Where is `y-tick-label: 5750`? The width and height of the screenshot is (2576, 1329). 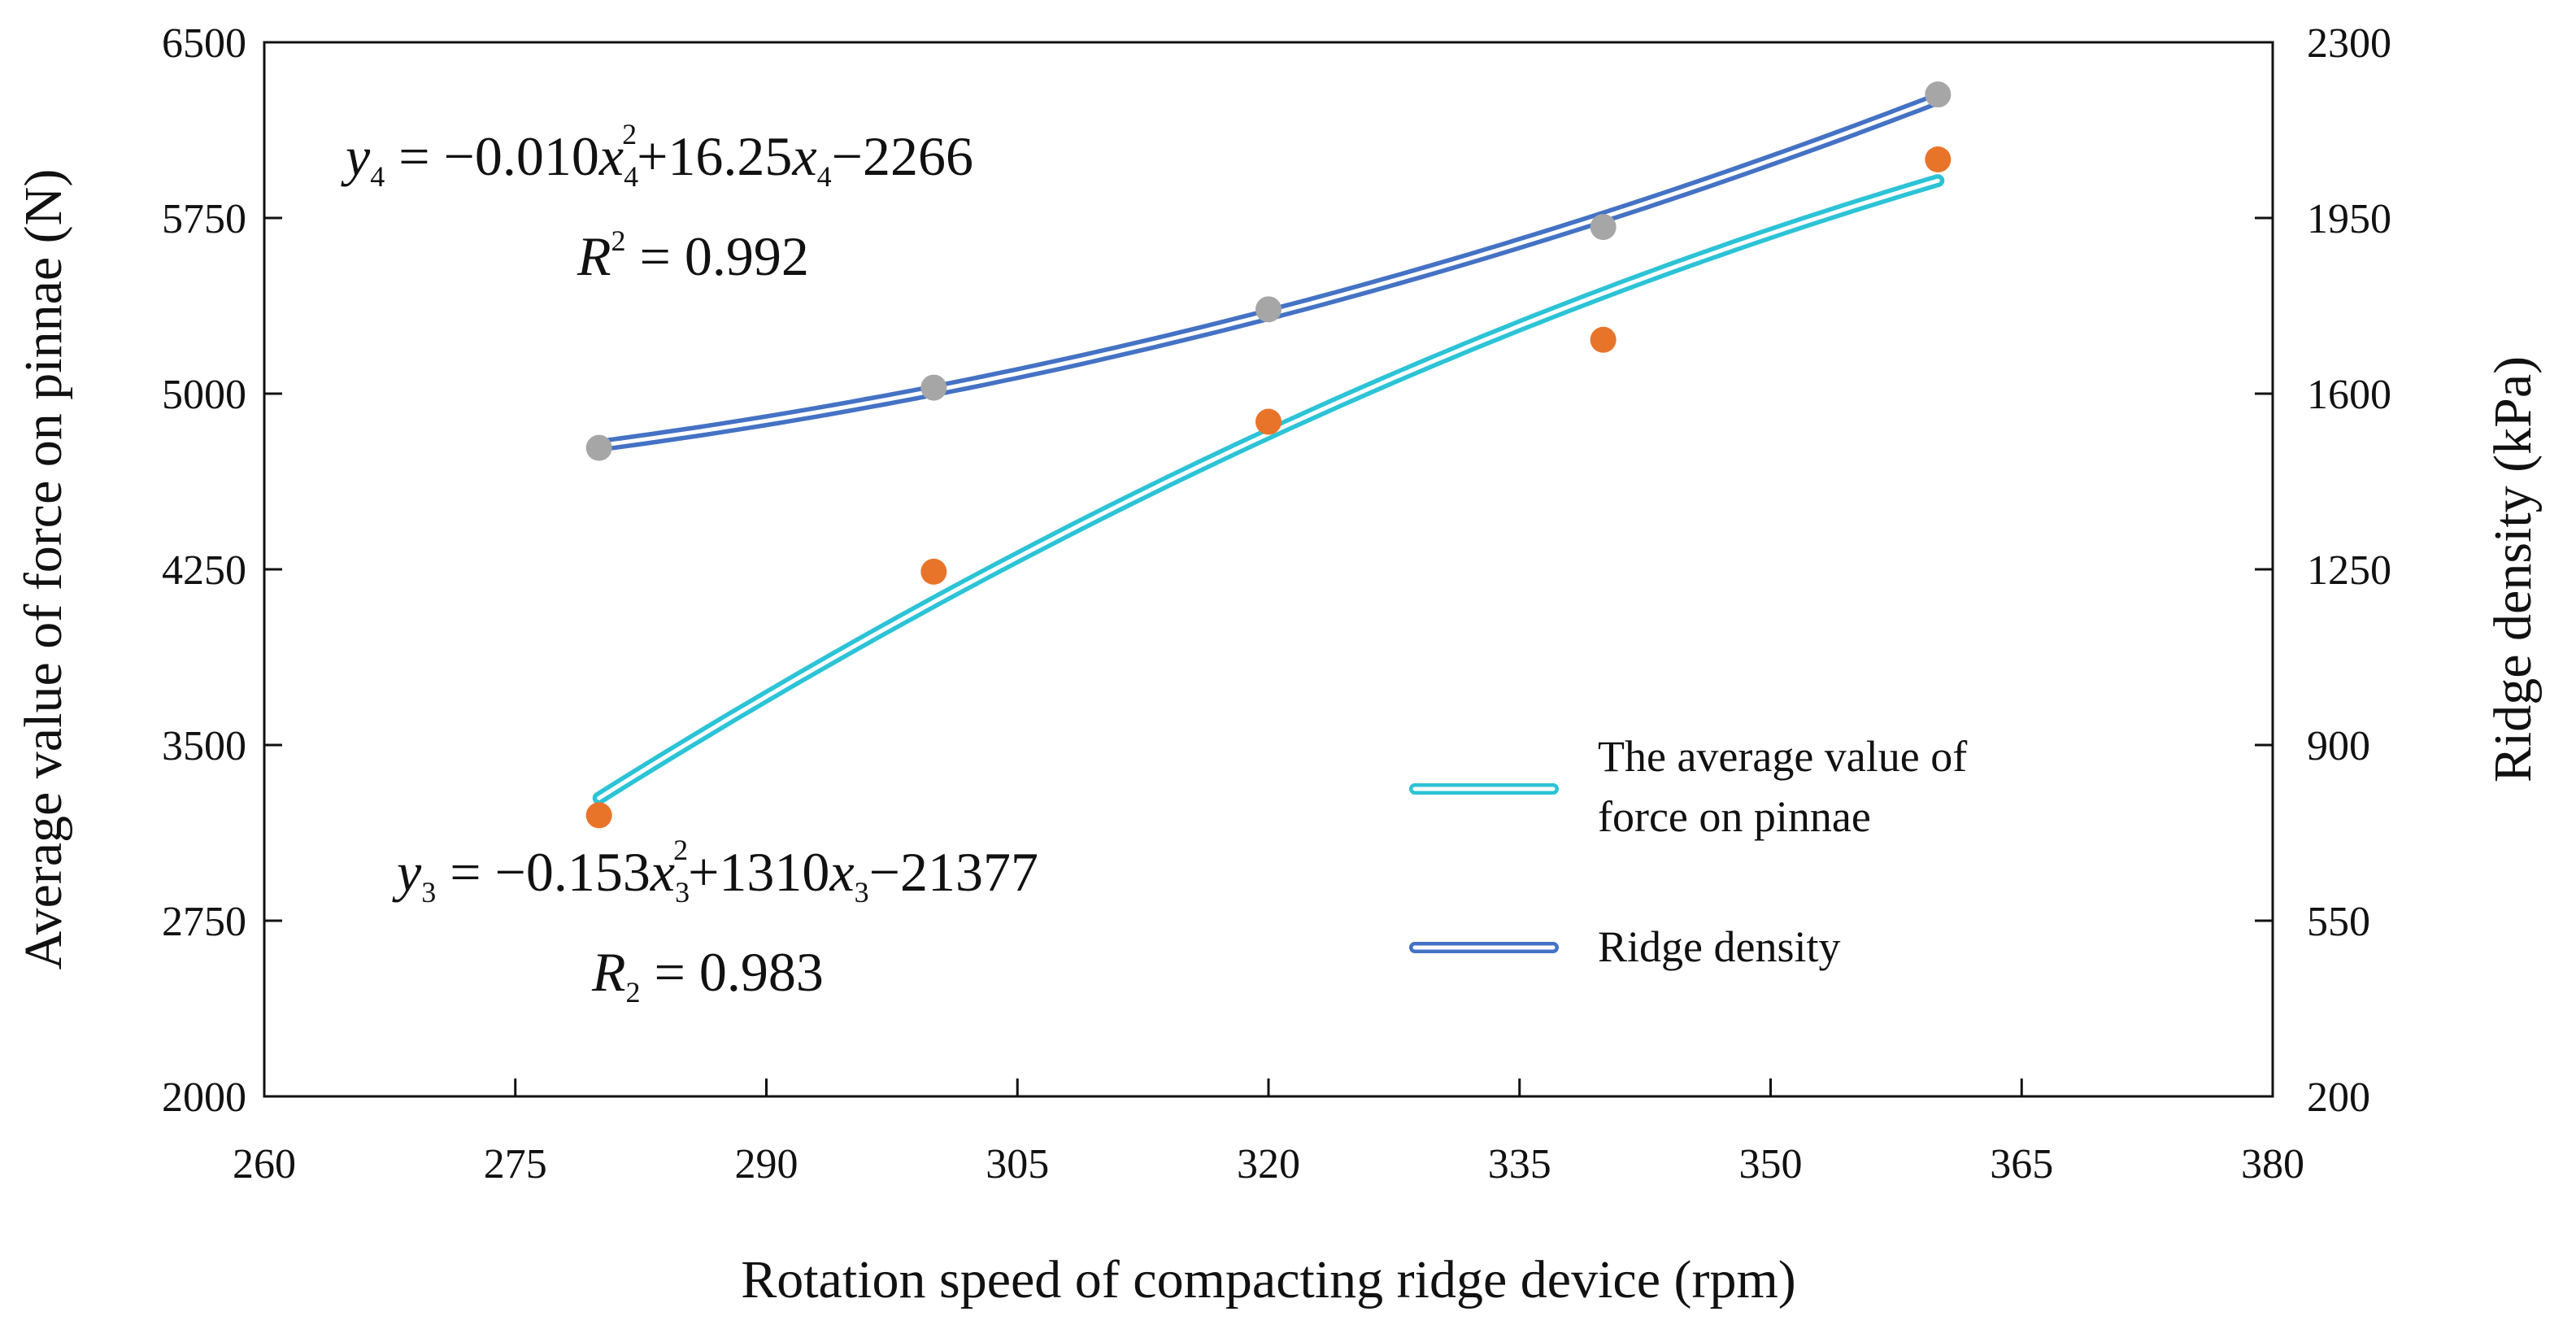 y-tick-label: 5750 is located at coordinates (204, 219).